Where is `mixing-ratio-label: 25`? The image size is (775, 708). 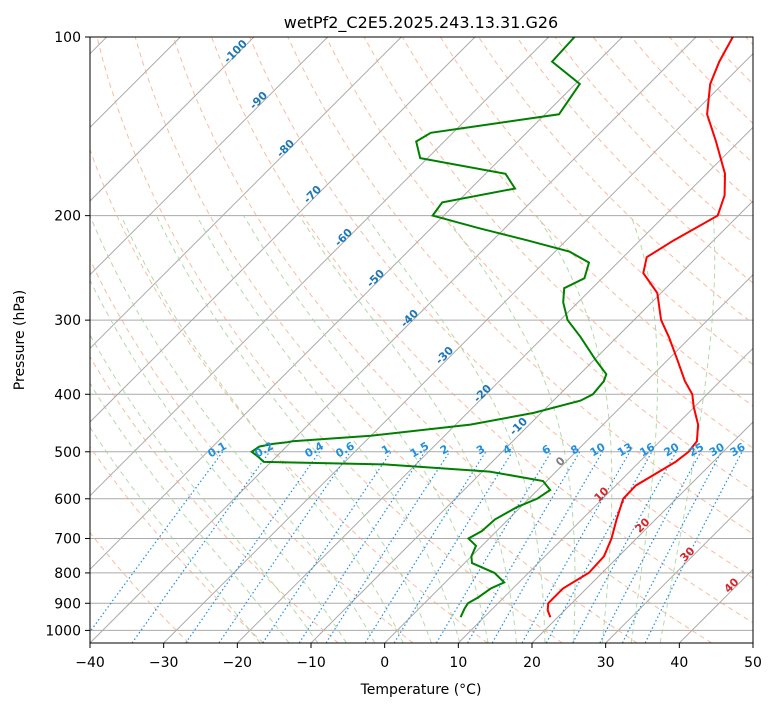
mixing-ratio-label: 25 is located at coordinates (696, 449).